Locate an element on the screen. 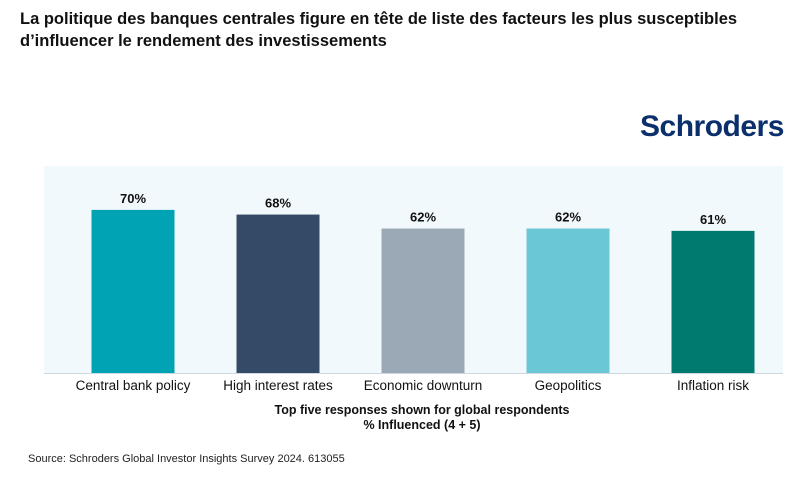 This screenshot has height=479, width=804. category-label-3: Geopolitics is located at coordinates (568, 385).